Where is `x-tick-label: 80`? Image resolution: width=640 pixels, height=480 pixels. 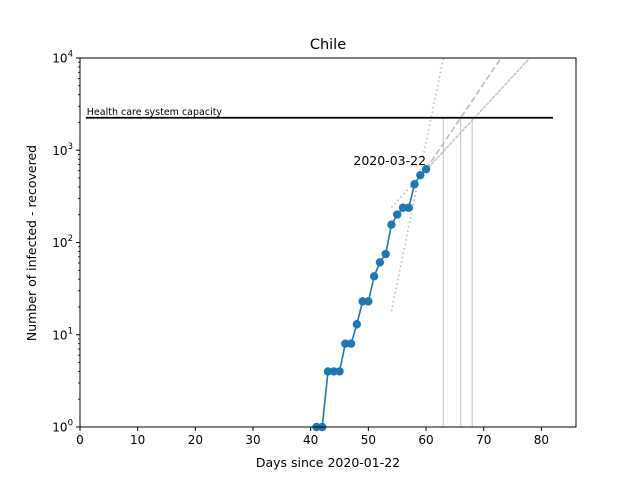
x-tick-label: 80 is located at coordinates (541, 440).